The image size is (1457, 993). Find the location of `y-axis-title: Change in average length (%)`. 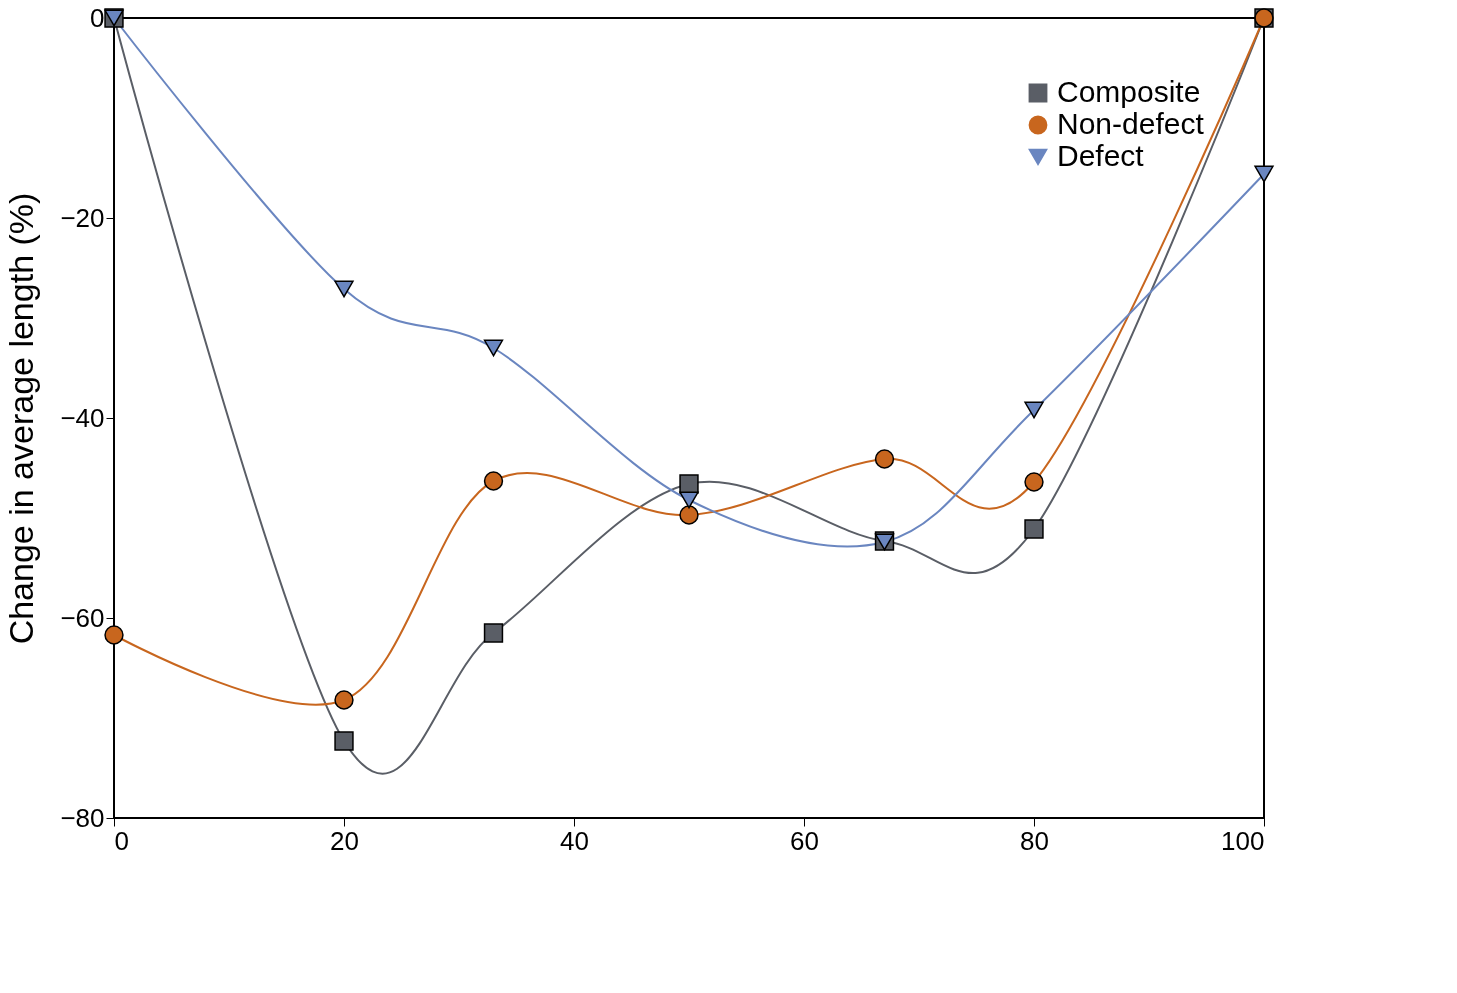

y-axis-title: Change in average length (%) is located at coordinates (21, 418).